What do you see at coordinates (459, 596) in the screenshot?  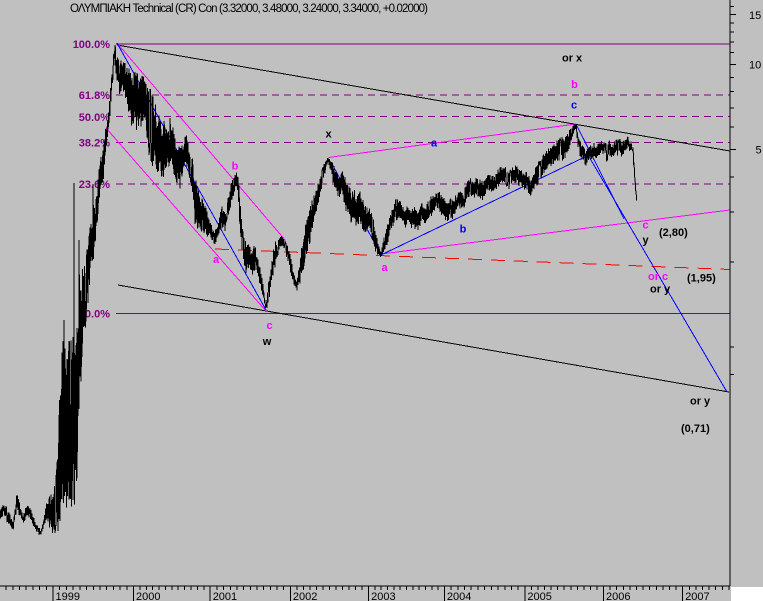 I see `svg-text: 2004` at bounding box center [459, 596].